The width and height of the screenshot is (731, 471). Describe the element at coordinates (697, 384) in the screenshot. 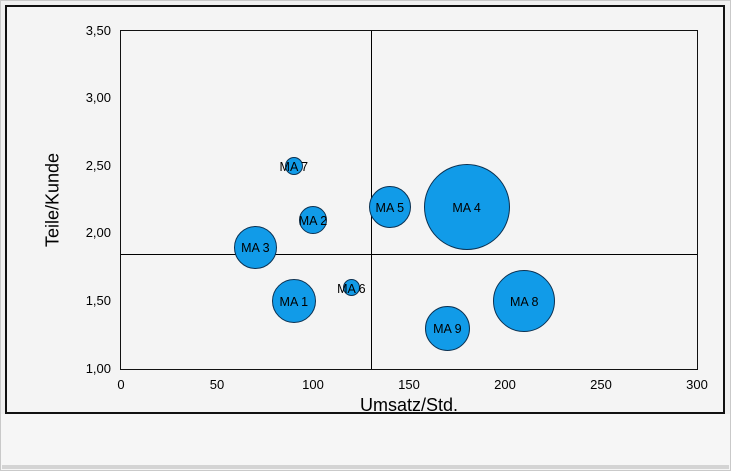

I see `x-tick-label: 300` at that location.